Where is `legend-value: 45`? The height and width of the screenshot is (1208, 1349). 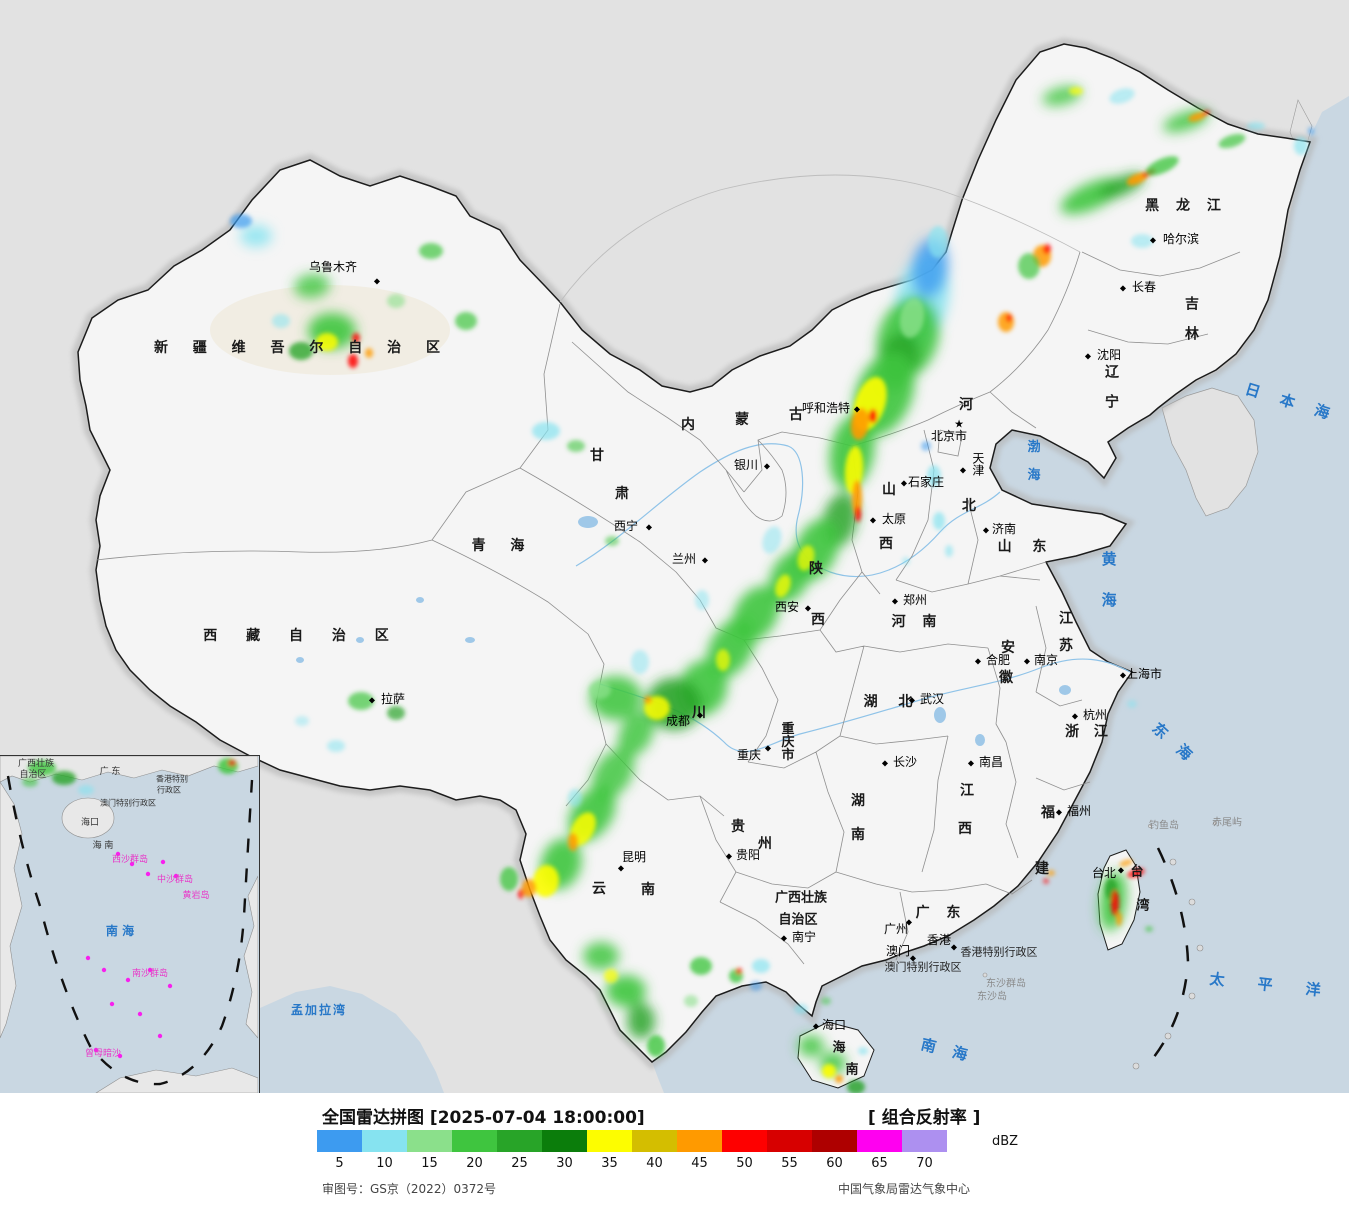 legend-value: 45 is located at coordinates (699, 1163).